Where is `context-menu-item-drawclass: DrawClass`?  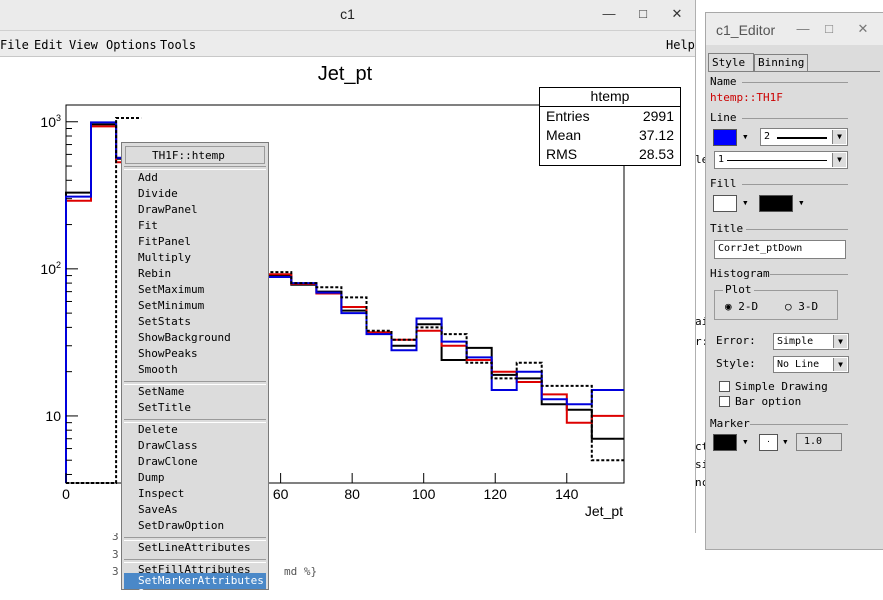
context-menu-item-drawclass: DrawClass is located at coordinates (168, 445).